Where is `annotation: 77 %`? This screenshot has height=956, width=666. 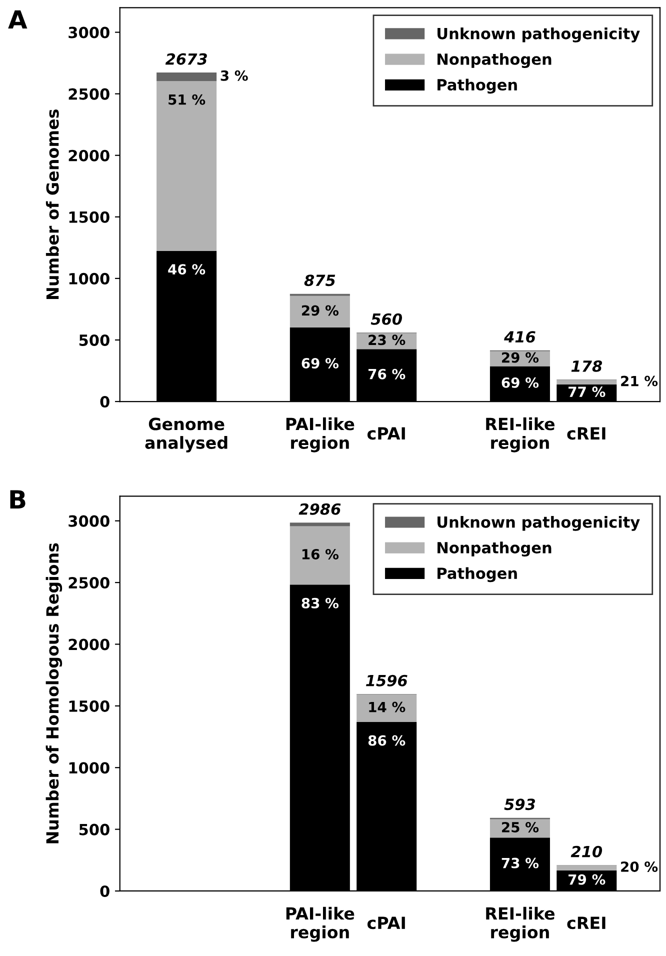
annotation: 77 % is located at coordinates (587, 392).